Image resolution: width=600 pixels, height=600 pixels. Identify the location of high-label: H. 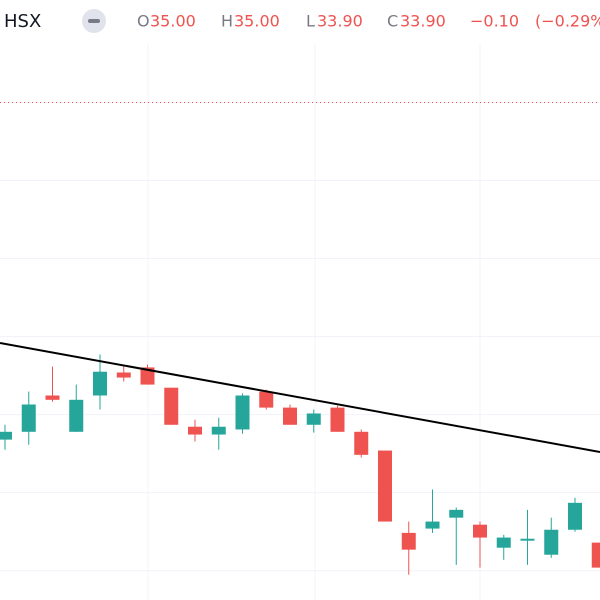
(227, 21).